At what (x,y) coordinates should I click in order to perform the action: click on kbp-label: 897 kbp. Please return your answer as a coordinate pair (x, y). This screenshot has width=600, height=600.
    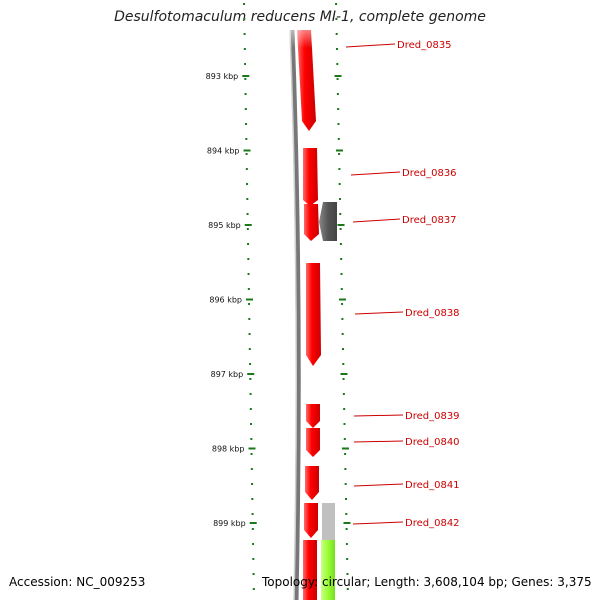
    Looking at the image, I should click on (227, 374).